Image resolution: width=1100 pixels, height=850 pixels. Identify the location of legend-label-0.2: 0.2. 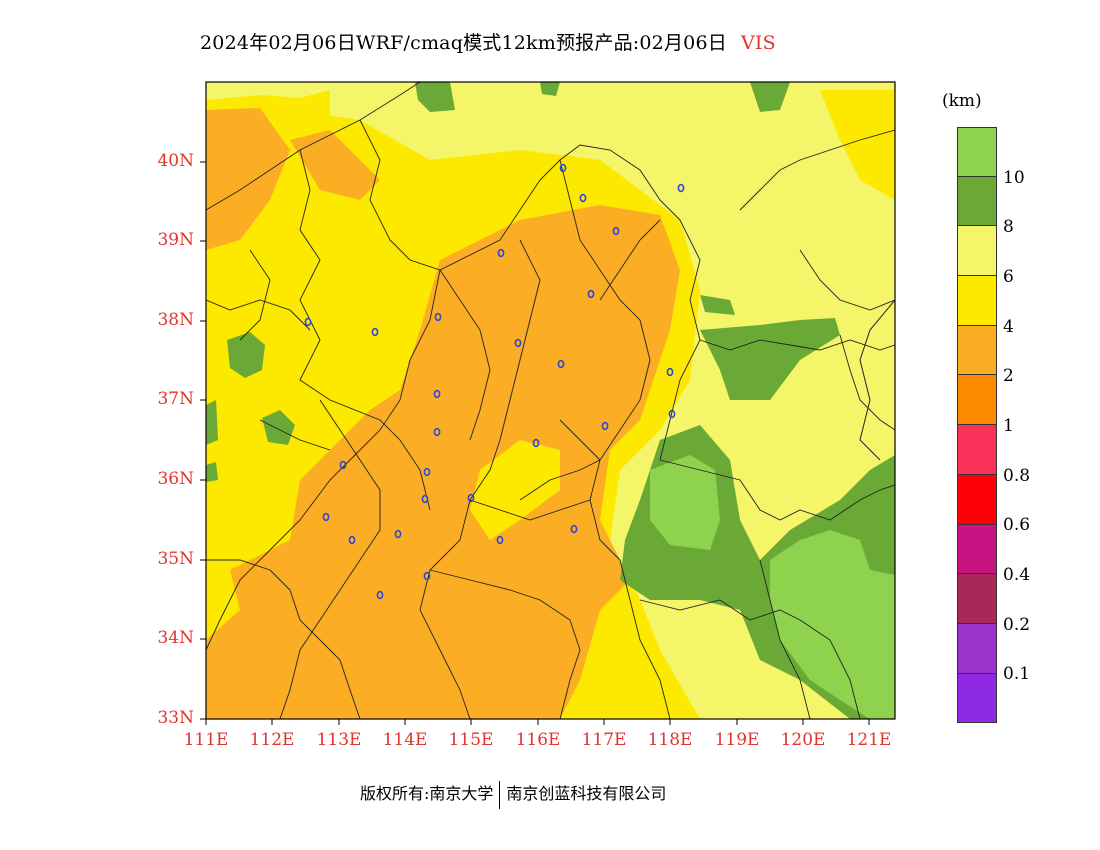
(1017, 625).